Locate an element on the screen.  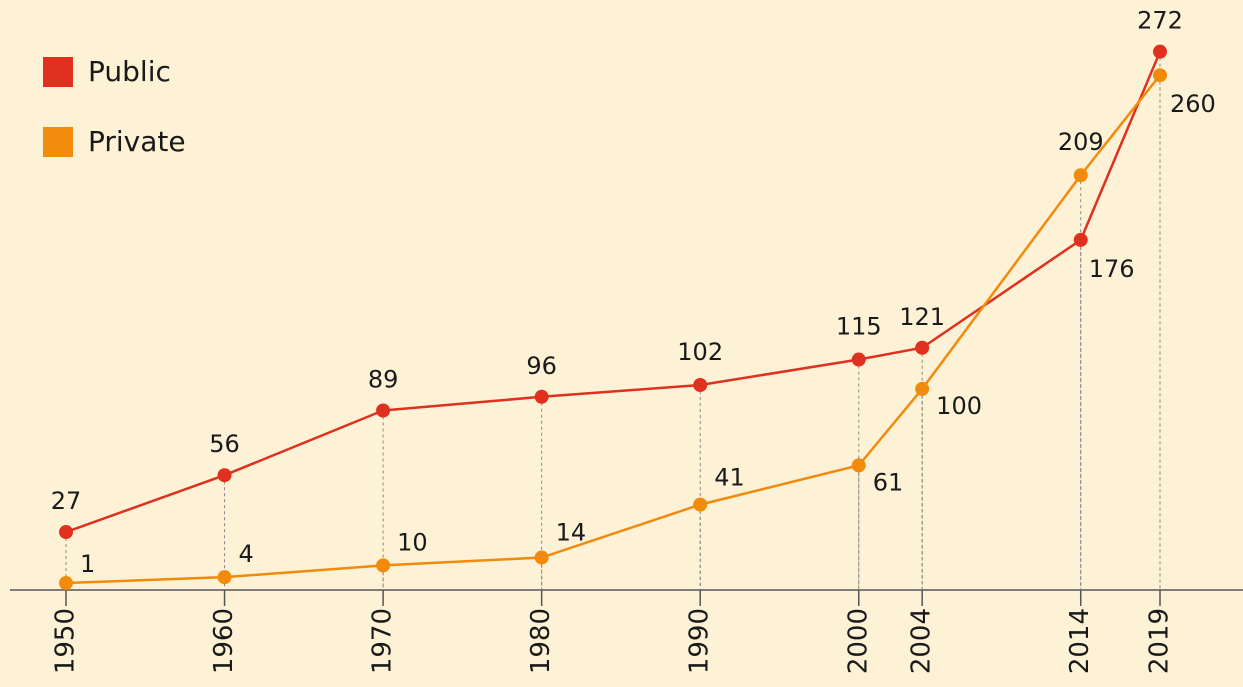
data-label: 61 is located at coordinates (888, 482).